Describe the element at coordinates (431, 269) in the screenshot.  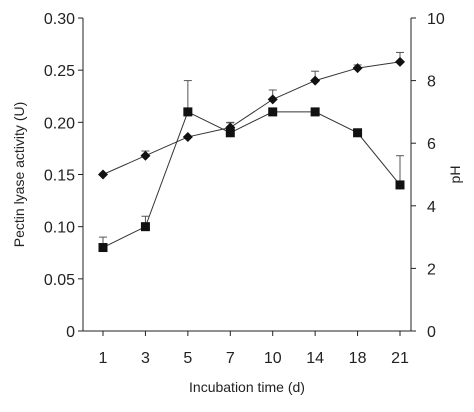
I see `right-tick-label: 2` at that location.